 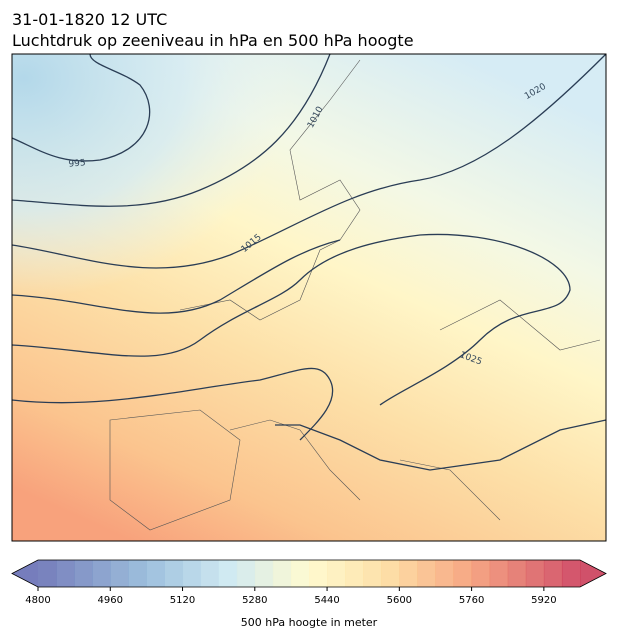 I want to click on colorbar-extend-low, so click(x=25, y=573).